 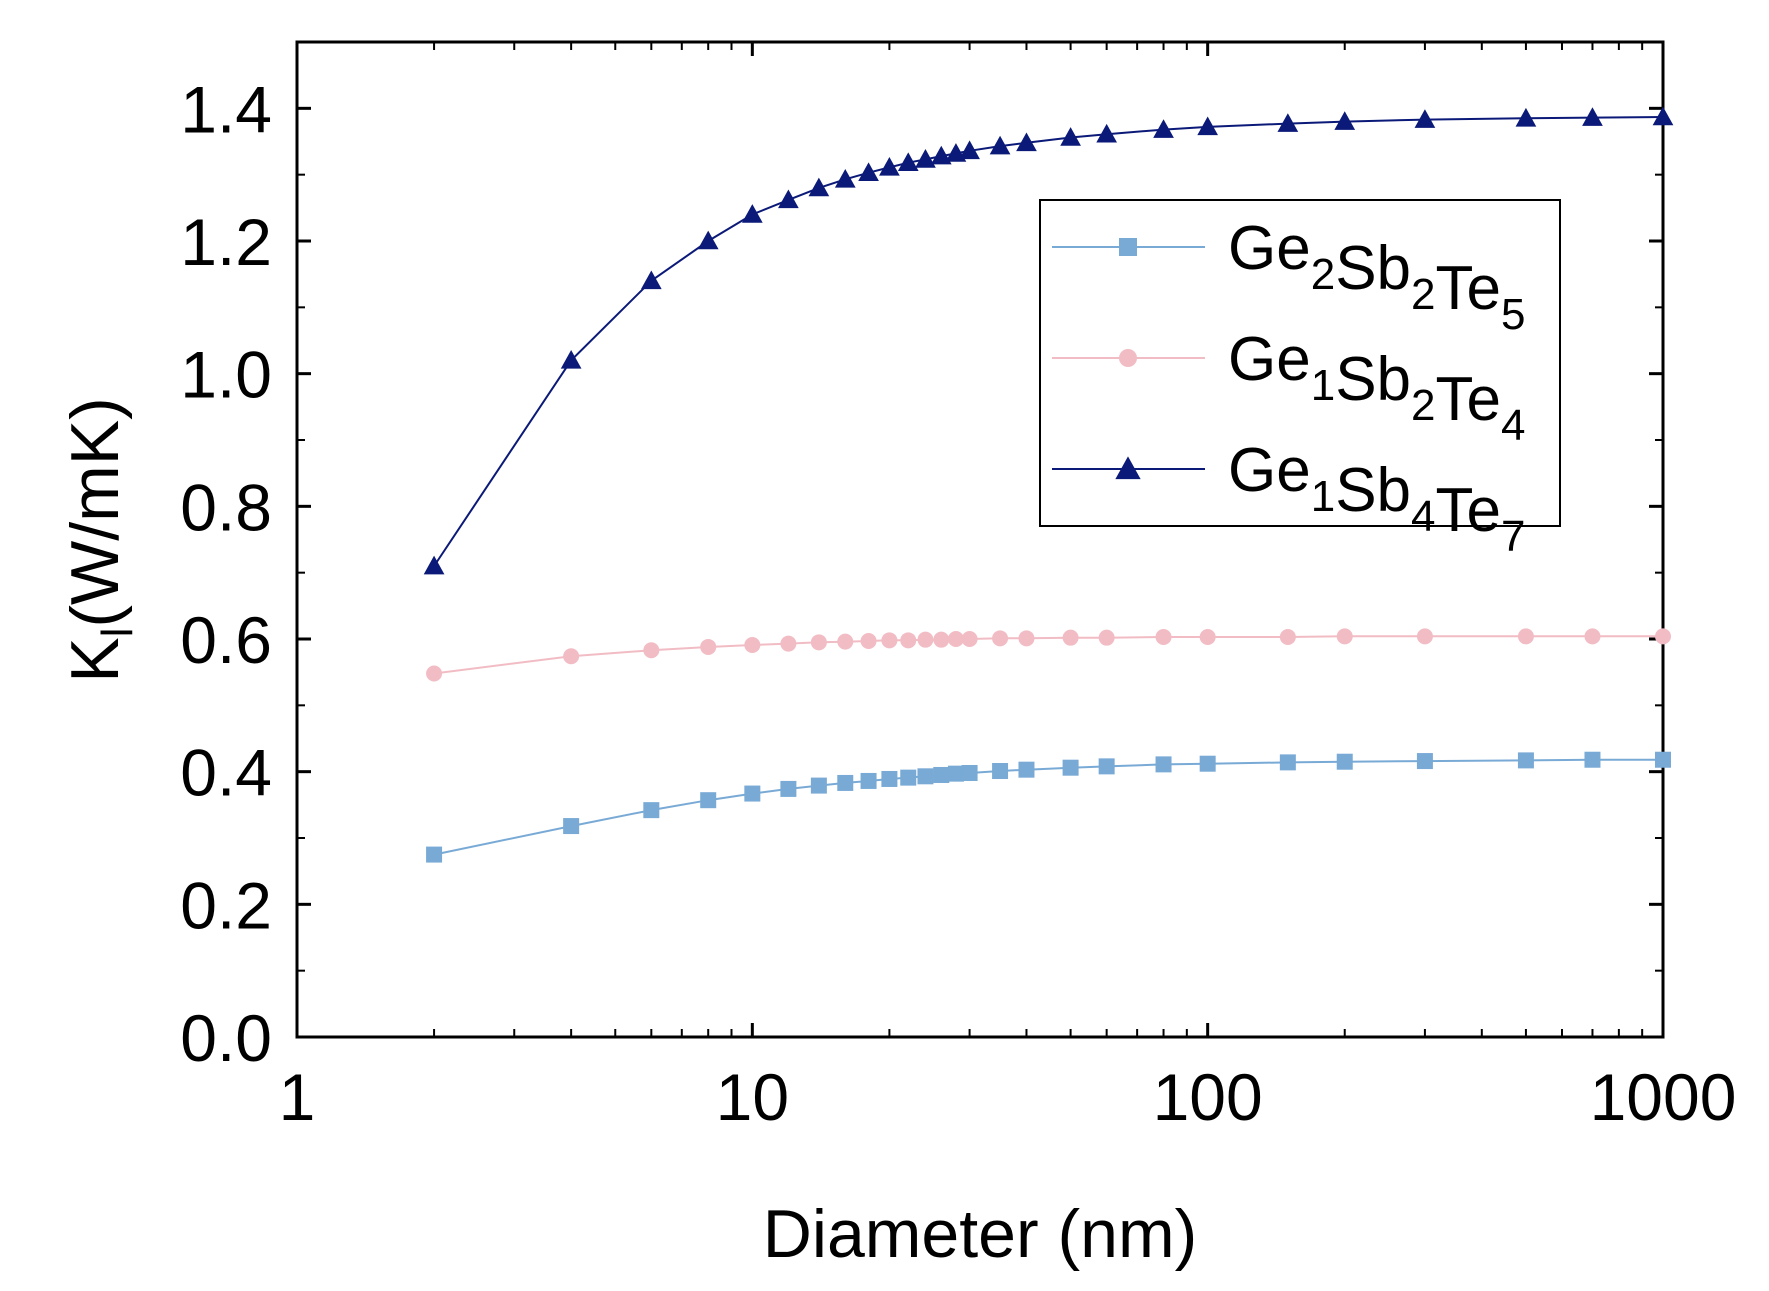 I want to click on legend-item: Ge1Sb4Te7, so click(x=1289, y=498).